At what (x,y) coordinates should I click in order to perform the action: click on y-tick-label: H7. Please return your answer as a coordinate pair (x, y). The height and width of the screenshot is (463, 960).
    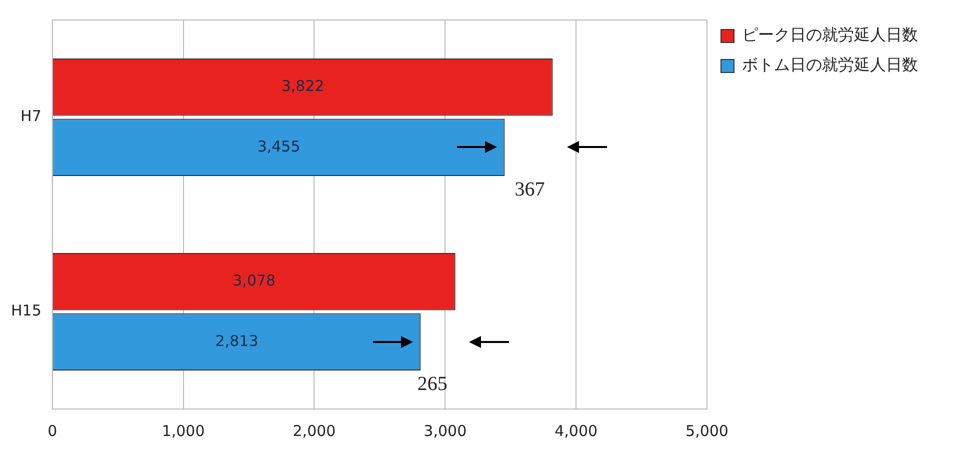
    Looking at the image, I should click on (31, 116).